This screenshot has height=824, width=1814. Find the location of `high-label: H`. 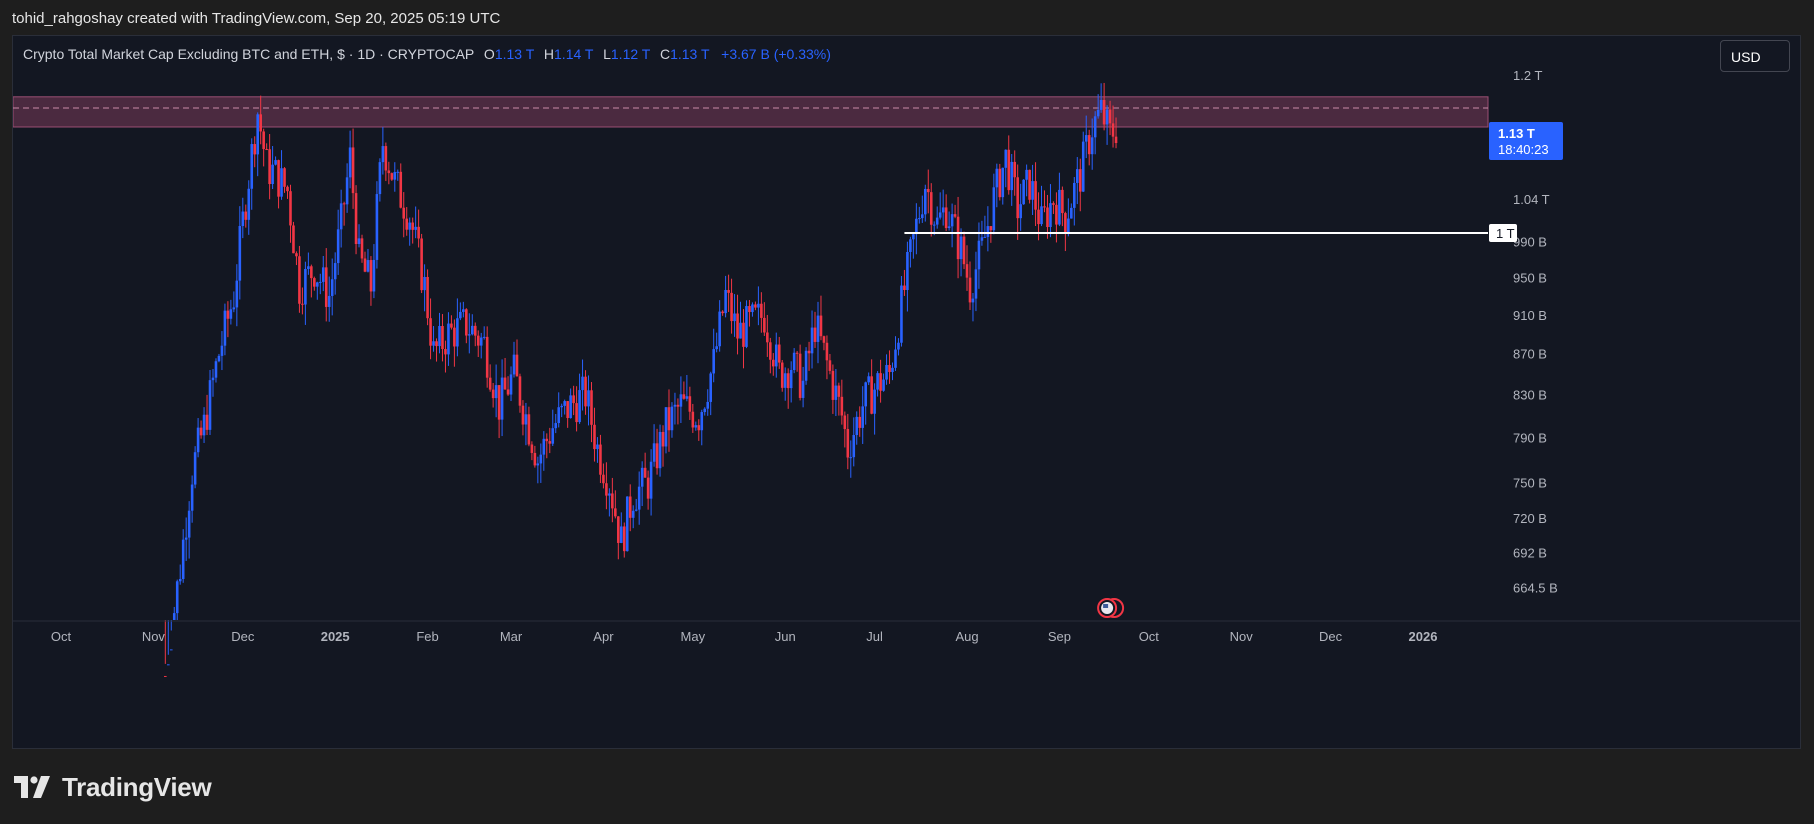

high-label: H is located at coordinates (549, 54).